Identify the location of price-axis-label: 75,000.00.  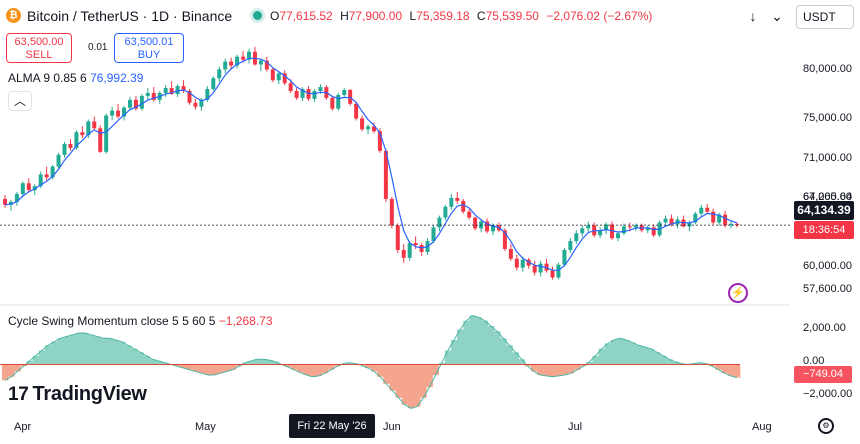
(827, 118).